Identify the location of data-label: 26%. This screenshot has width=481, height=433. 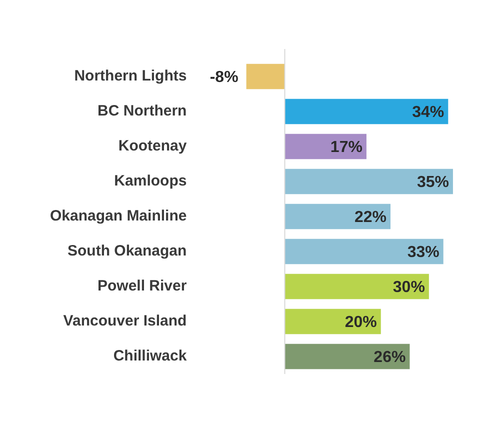
(390, 357).